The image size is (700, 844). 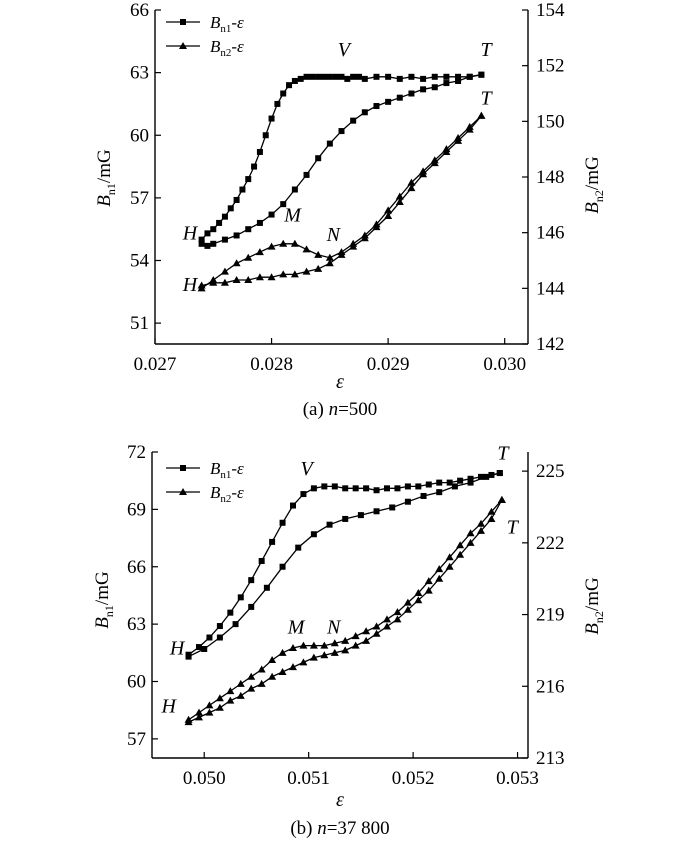 I want to click on y-tick-label-right: 146, so click(x=550, y=233).